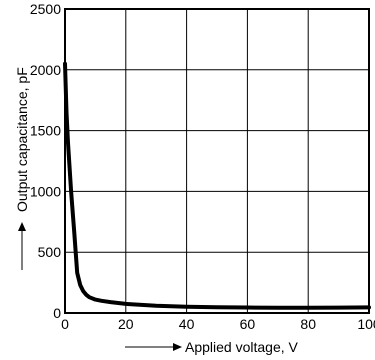 This screenshot has height=360, width=375. Describe the element at coordinates (45, 161) in the screenshot. I see `y-tick-labels: 0 500 1000 1500 2000 2500` at that location.